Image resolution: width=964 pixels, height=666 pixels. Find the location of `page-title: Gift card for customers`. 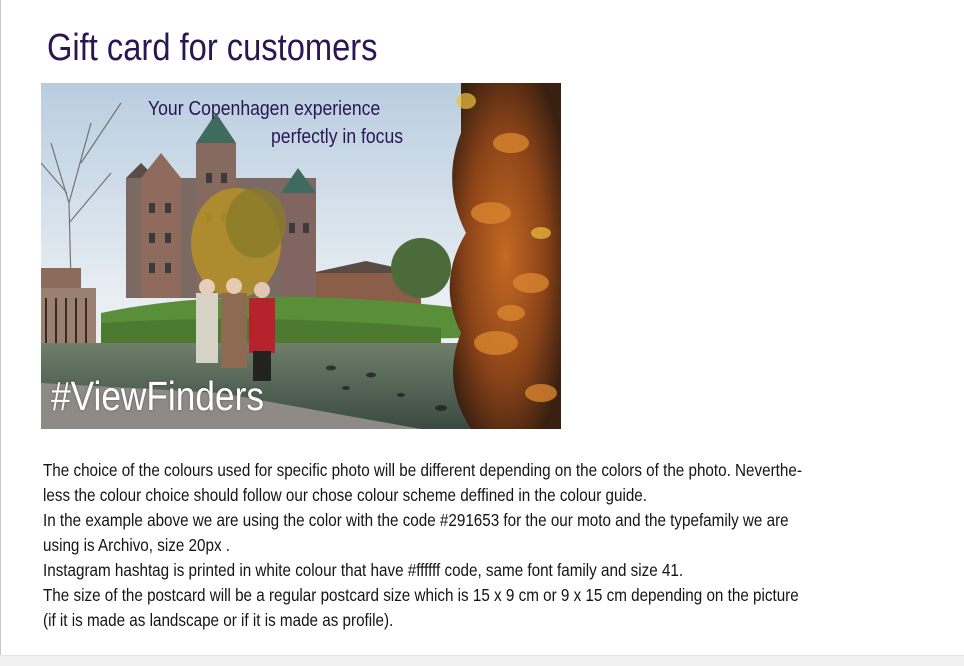

page-title: Gift card for customers is located at coordinates (212, 48).